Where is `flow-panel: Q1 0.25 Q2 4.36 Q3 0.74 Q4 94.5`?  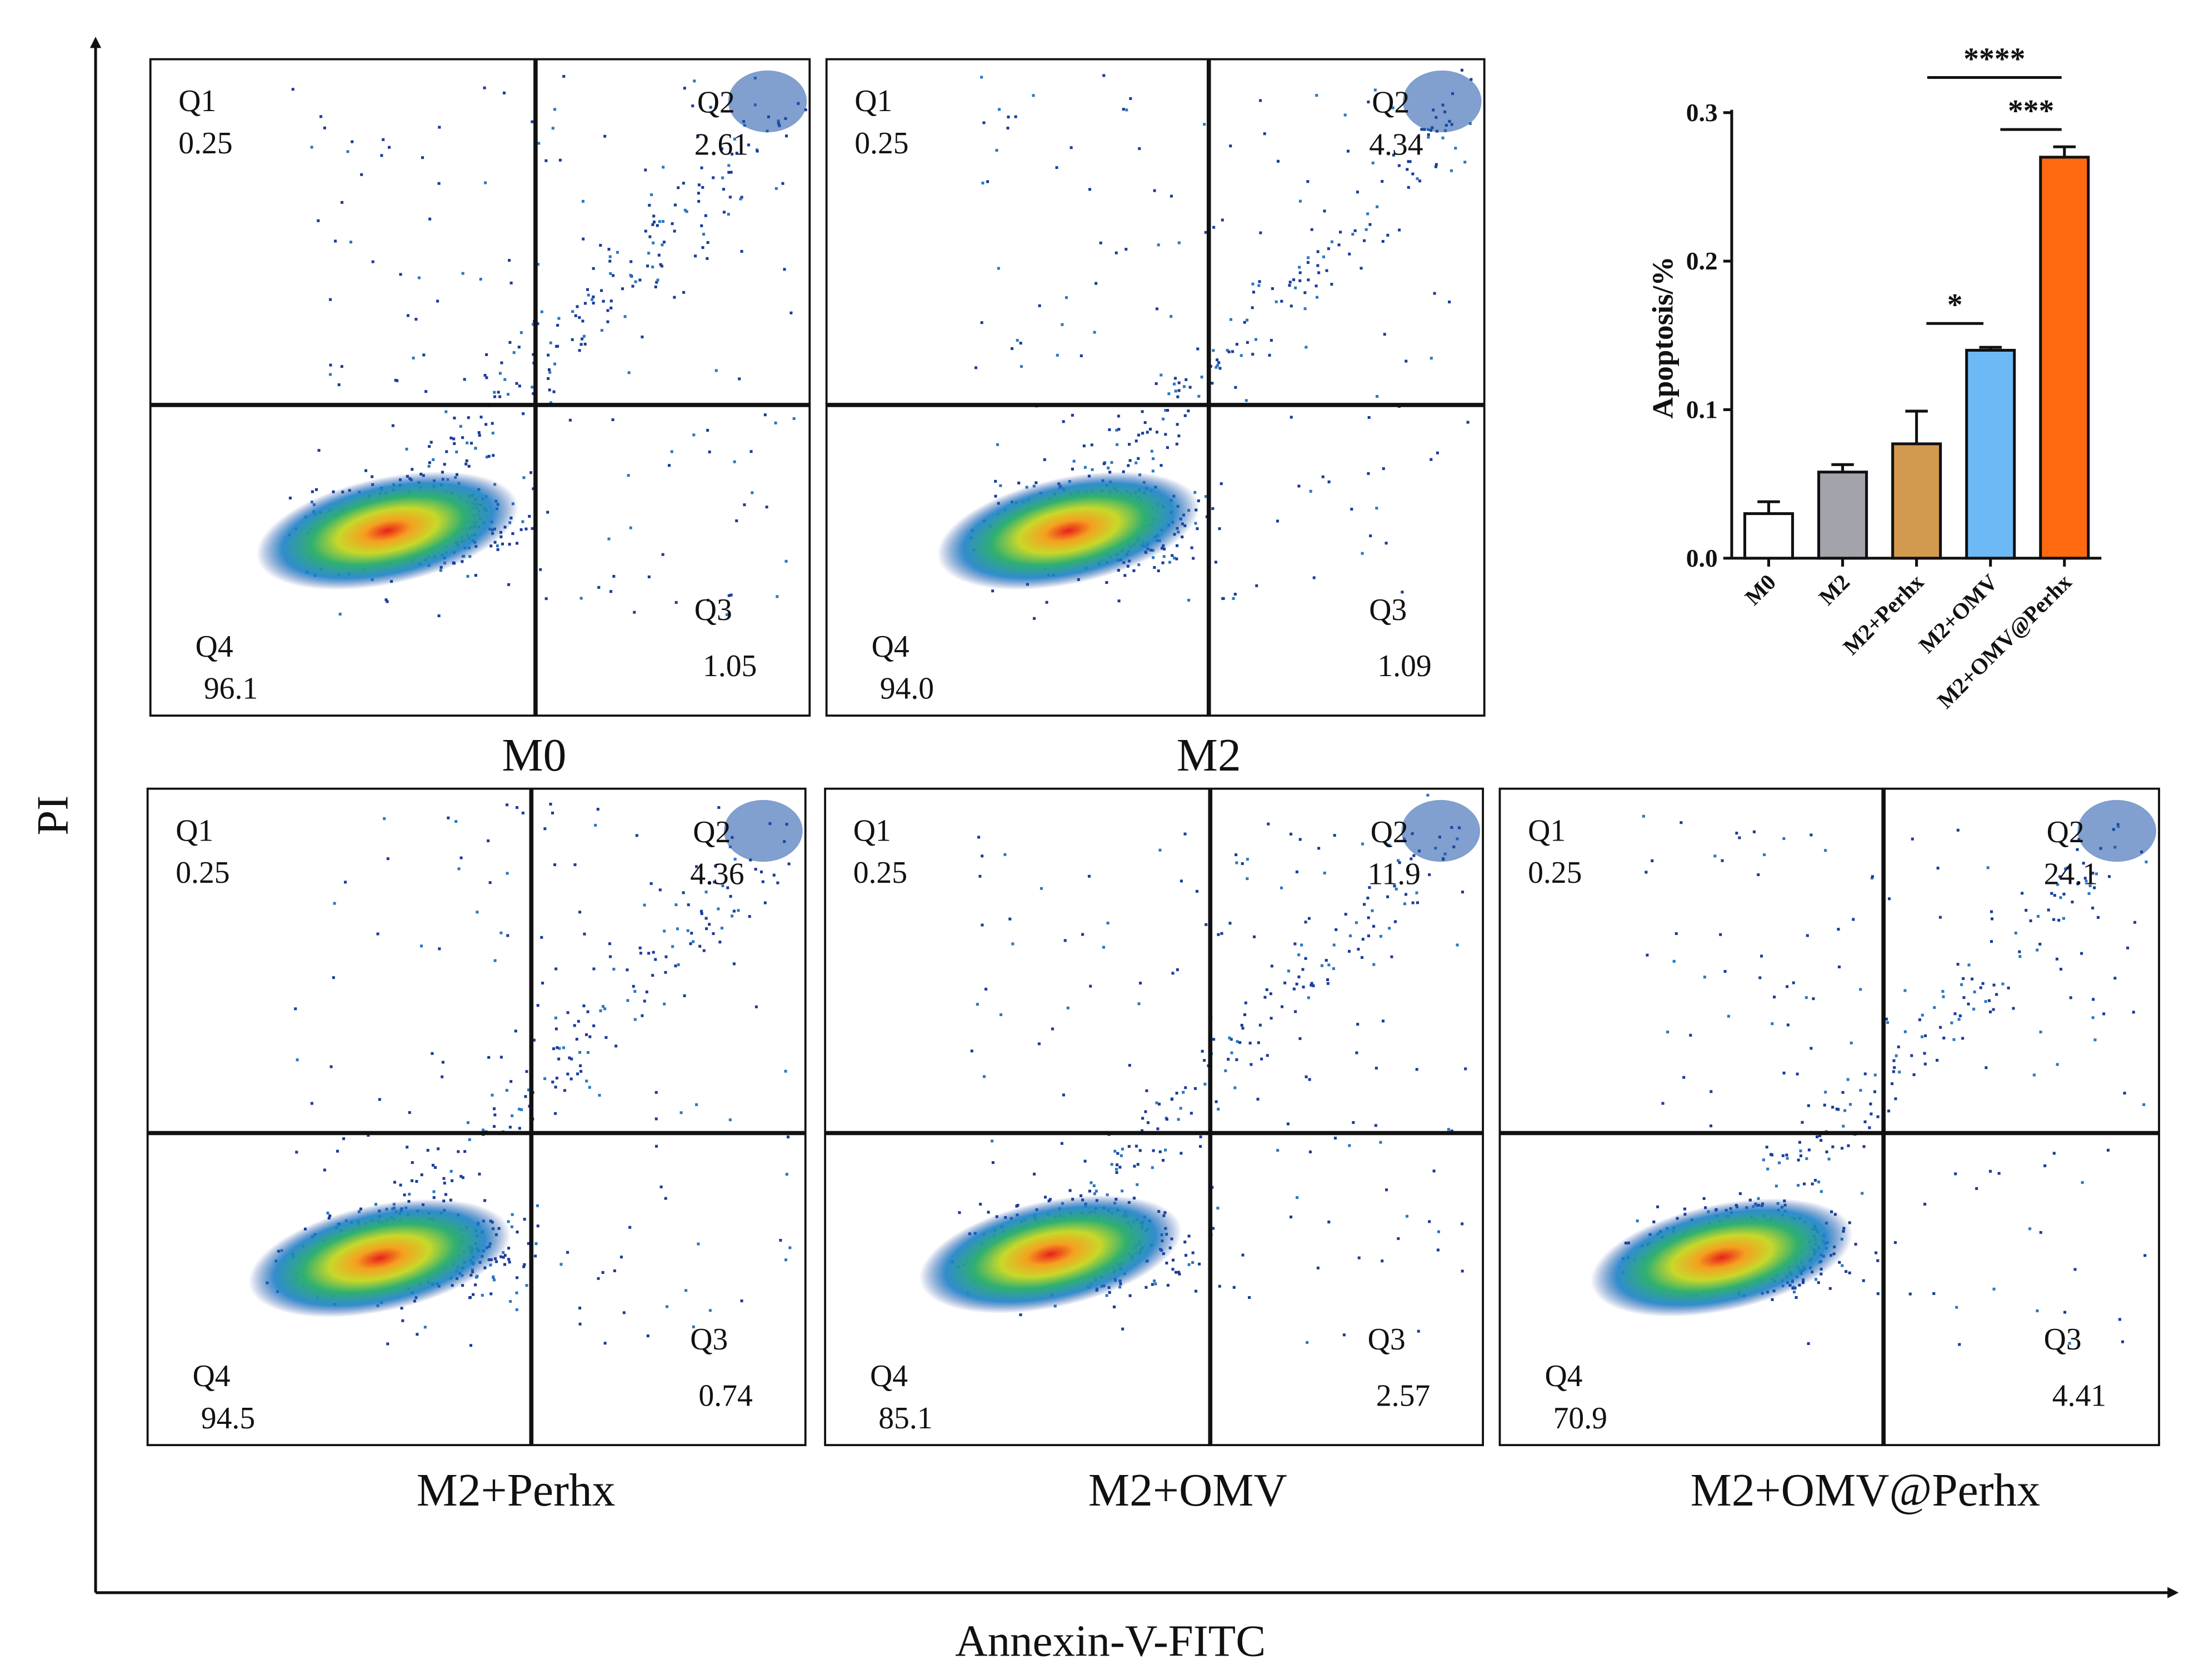 flow-panel: Q1 0.25 Q2 4.36 Q3 0.74 Q4 94.5 is located at coordinates (476, 1117).